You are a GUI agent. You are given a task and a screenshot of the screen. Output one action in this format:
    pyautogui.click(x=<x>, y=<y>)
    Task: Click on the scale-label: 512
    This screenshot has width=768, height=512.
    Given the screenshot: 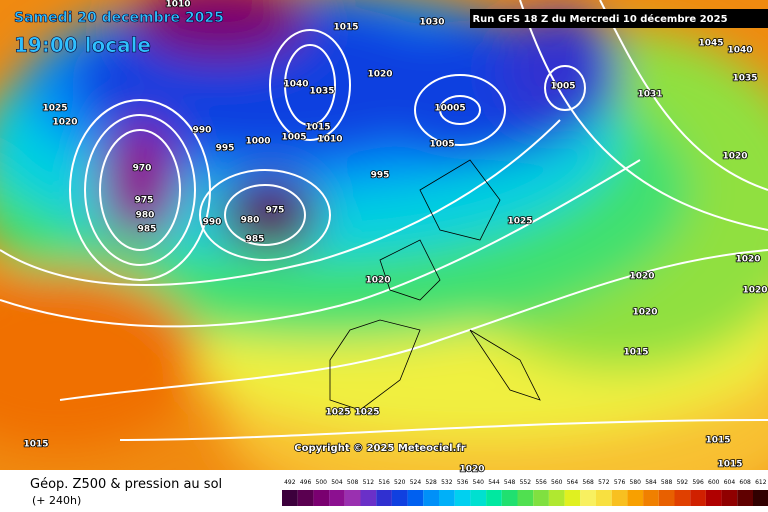 What is the action you would take?
    pyautogui.click(x=369, y=482)
    